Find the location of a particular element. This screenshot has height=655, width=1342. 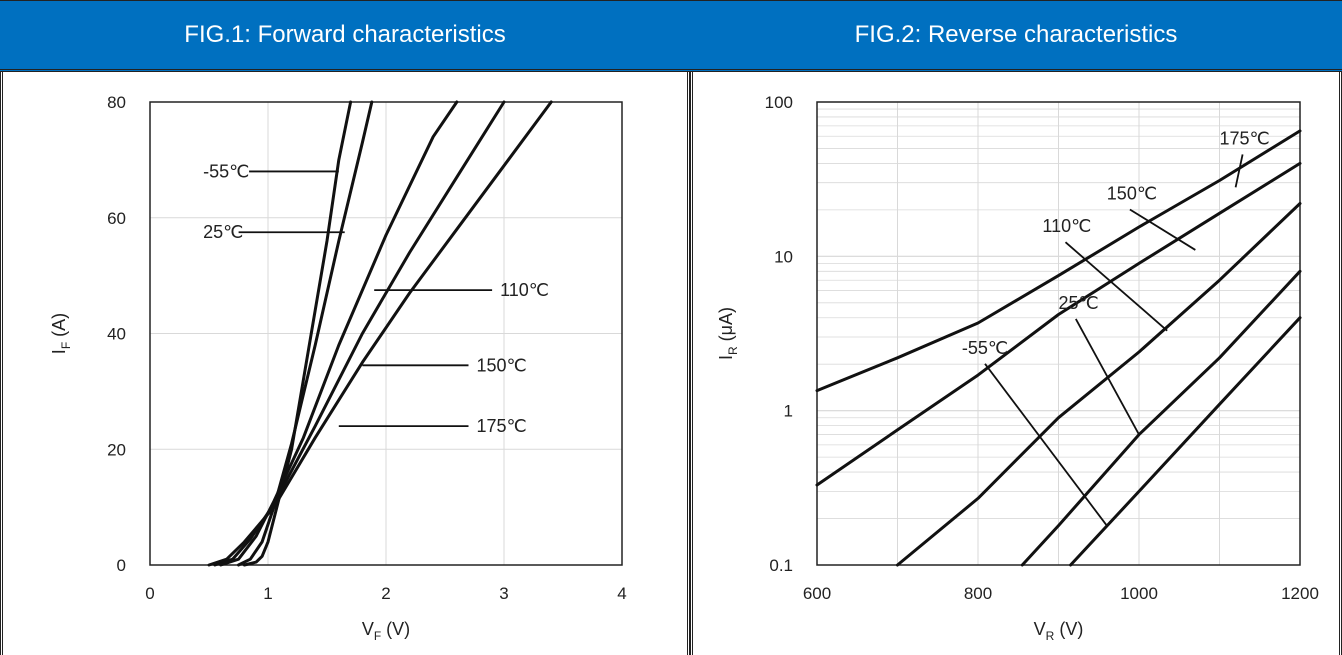

x-tick-label: 800 is located at coordinates (978, 593).